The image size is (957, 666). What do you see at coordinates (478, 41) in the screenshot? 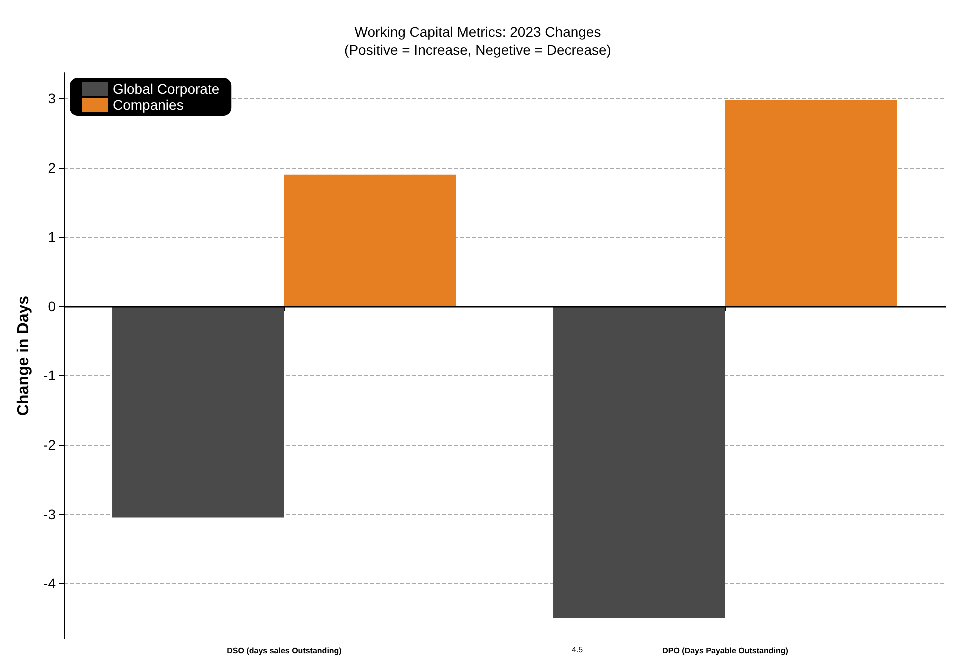
I see `chart-title: Working Capital Metrics: 2023 Changes (Positive = Increase, Negetive = Decrease)` at bounding box center [478, 41].